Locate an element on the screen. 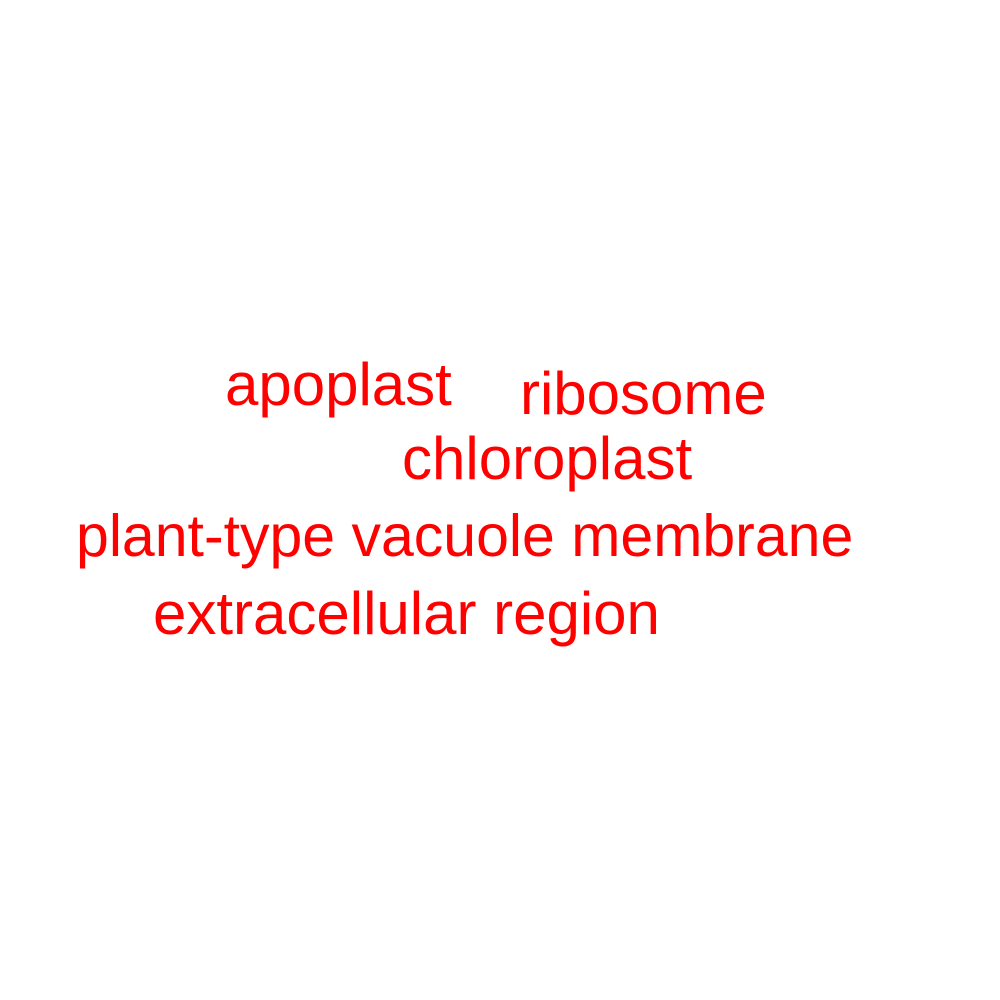 The height and width of the screenshot is (1000, 1000). word-plant-type-vacuole-membrane: plant-type vacuole membrane is located at coordinates (465, 536).